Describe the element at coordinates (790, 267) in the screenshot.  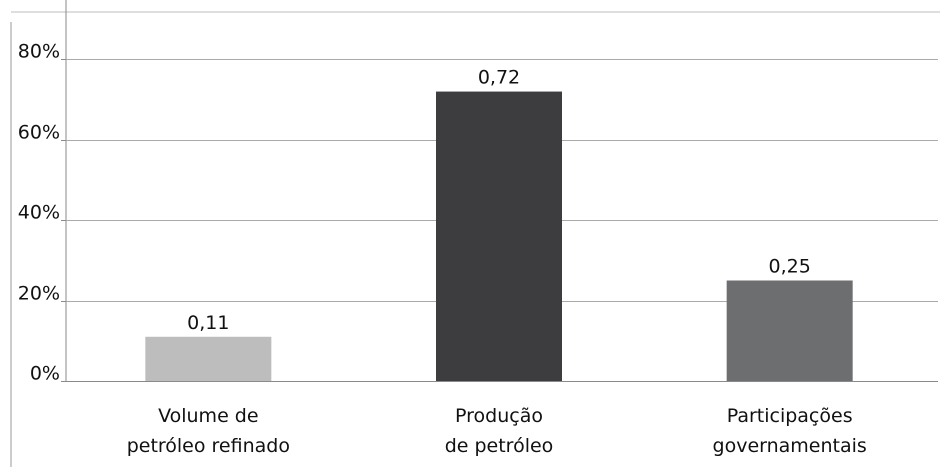
I see `bar-value-label: 0,25` at that location.